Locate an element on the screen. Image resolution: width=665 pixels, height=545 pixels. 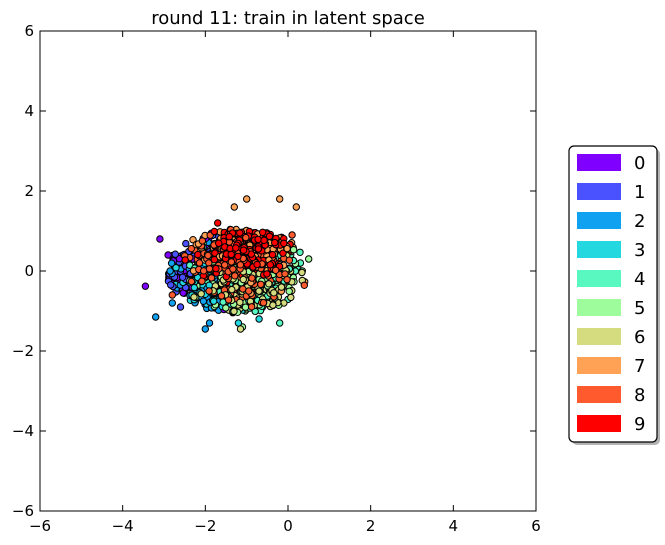
y-tick-label: 0 is located at coordinates (29, 271).